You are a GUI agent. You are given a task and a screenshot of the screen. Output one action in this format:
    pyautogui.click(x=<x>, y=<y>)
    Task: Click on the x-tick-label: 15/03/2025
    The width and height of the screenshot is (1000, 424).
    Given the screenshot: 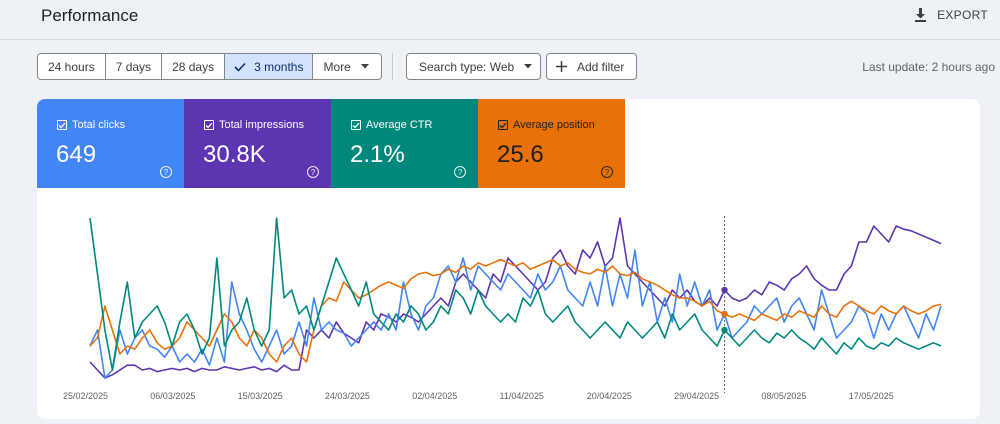 What is the action you would take?
    pyautogui.click(x=260, y=396)
    